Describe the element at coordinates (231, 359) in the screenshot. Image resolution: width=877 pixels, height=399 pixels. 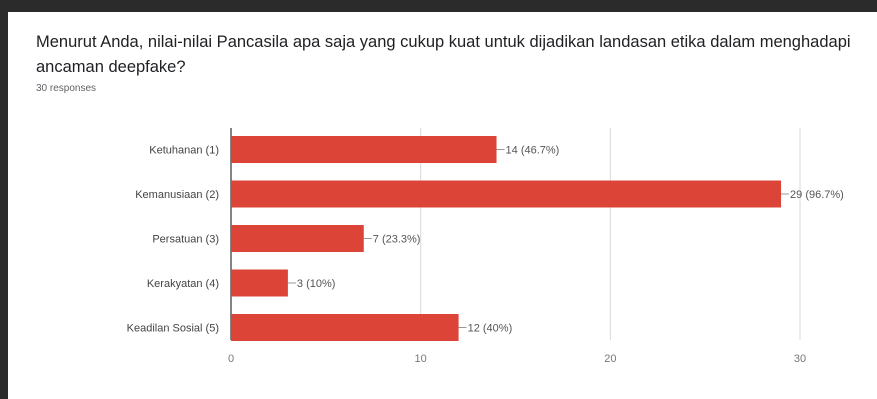
I see `x-tick-label-0: 0` at that location.